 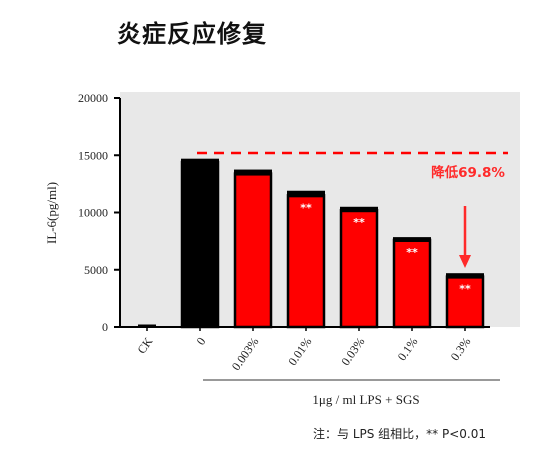 What do you see at coordinates (468, 172) in the screenshot?
I see `reduction-annotation: 降低69.8%` at bounding box center [468, 172].